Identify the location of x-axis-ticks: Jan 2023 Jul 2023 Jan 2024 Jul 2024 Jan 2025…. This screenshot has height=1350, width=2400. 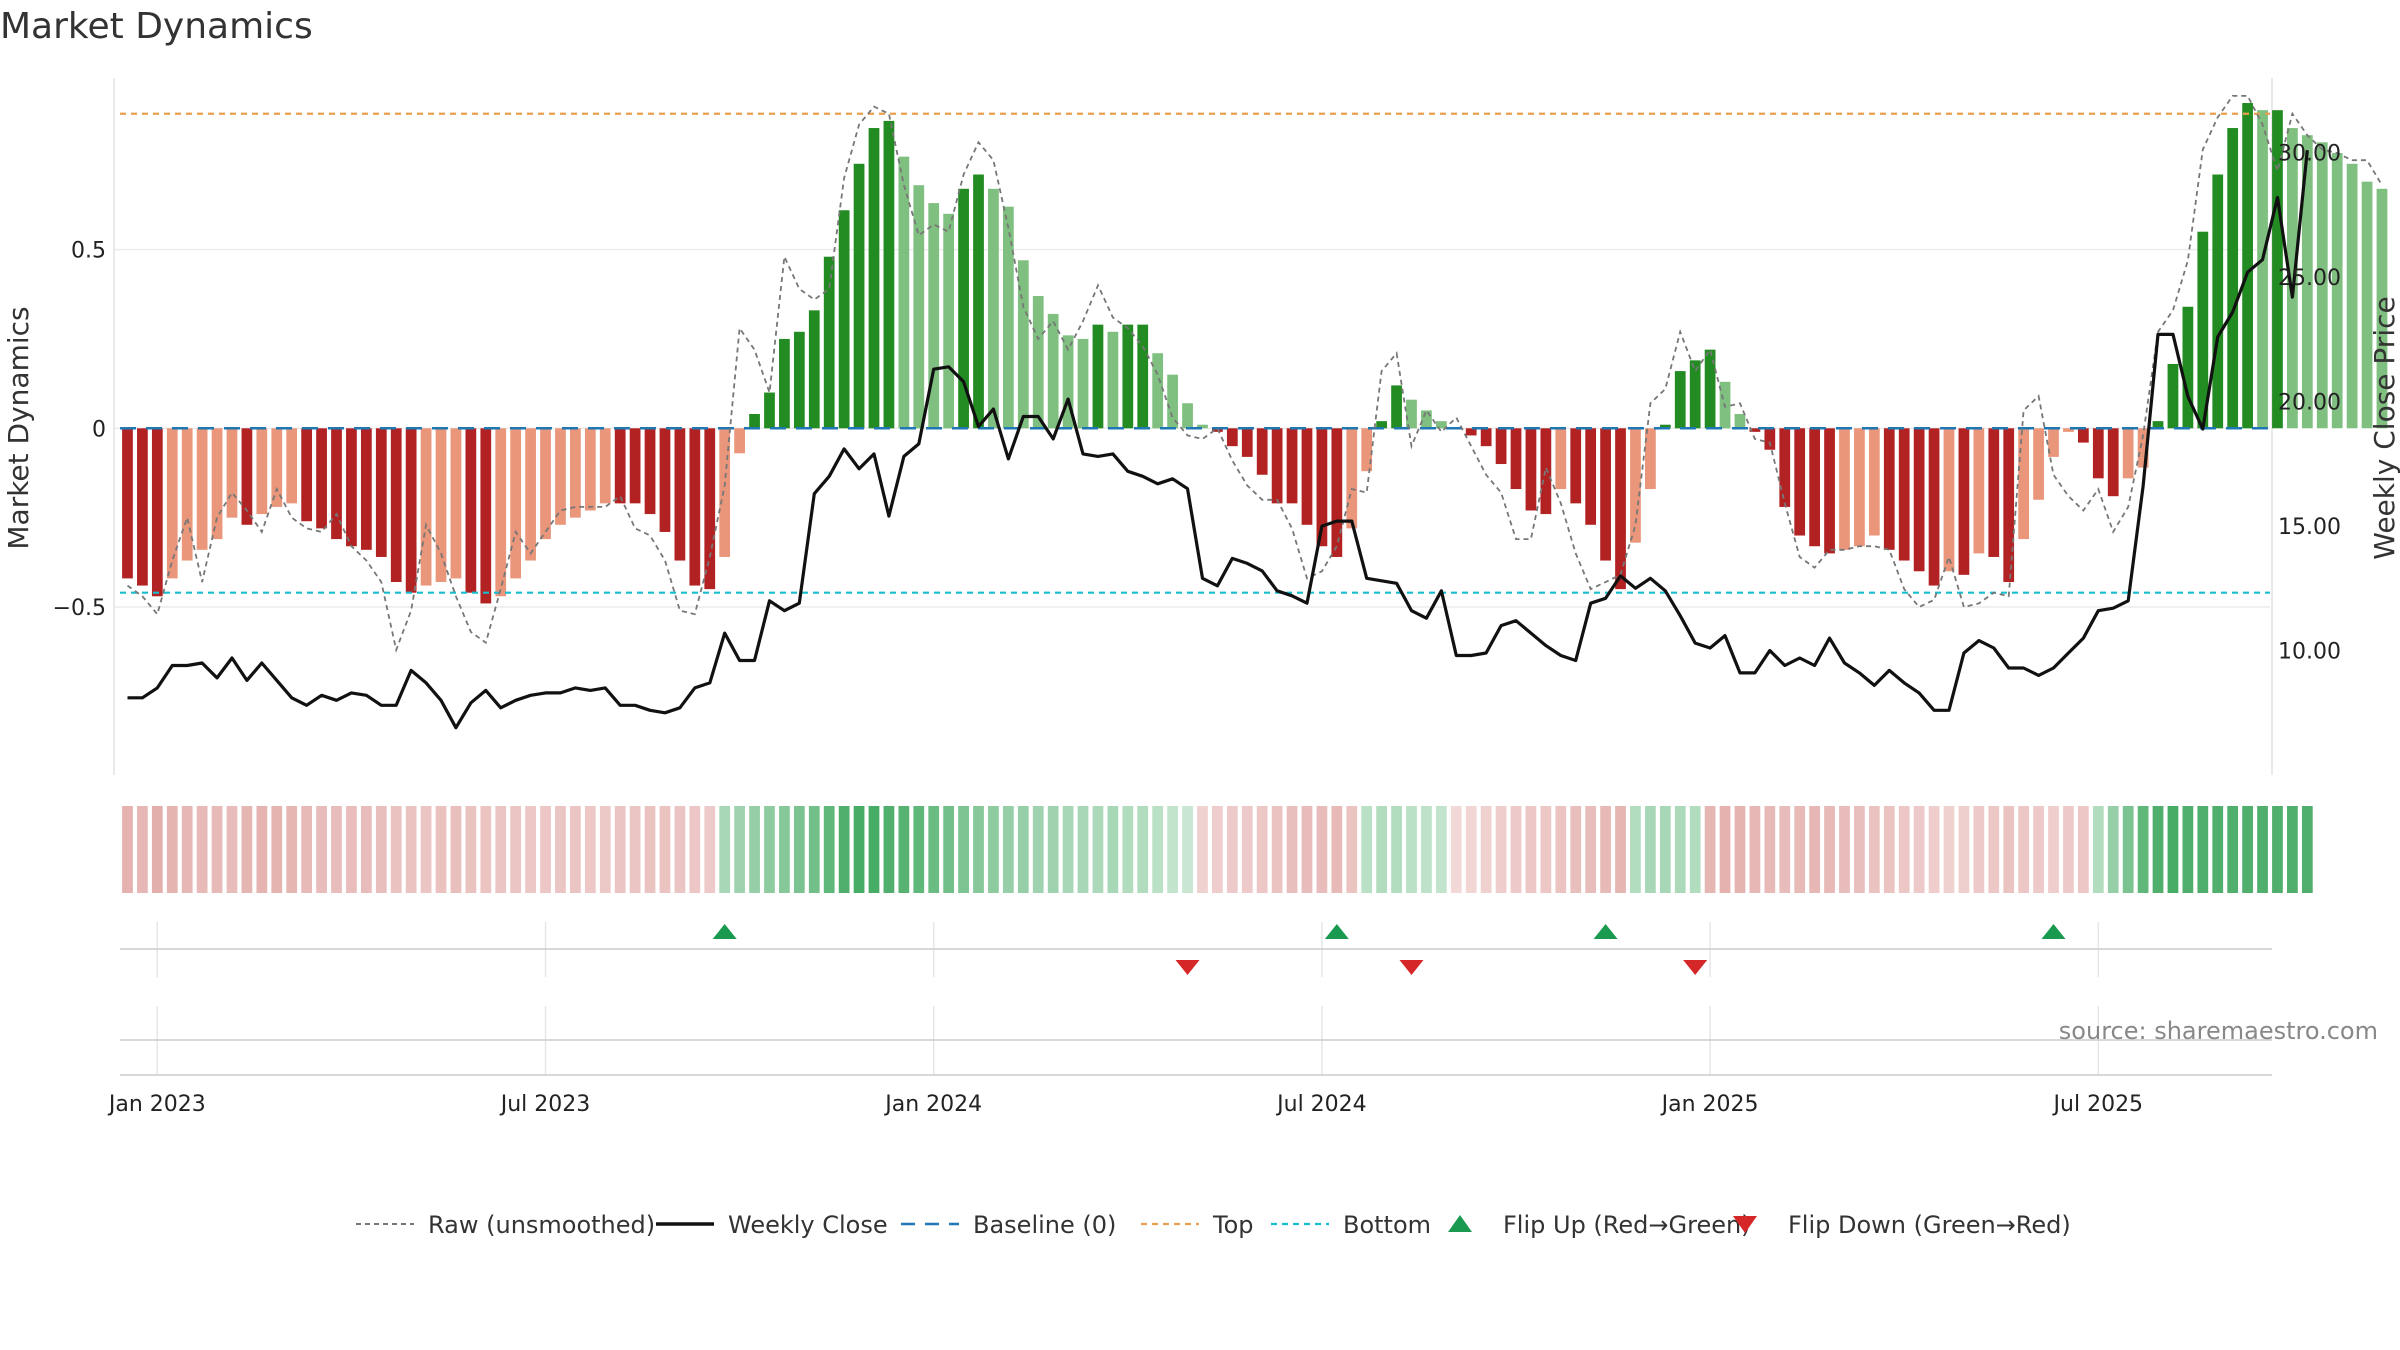
(1125, 1104).